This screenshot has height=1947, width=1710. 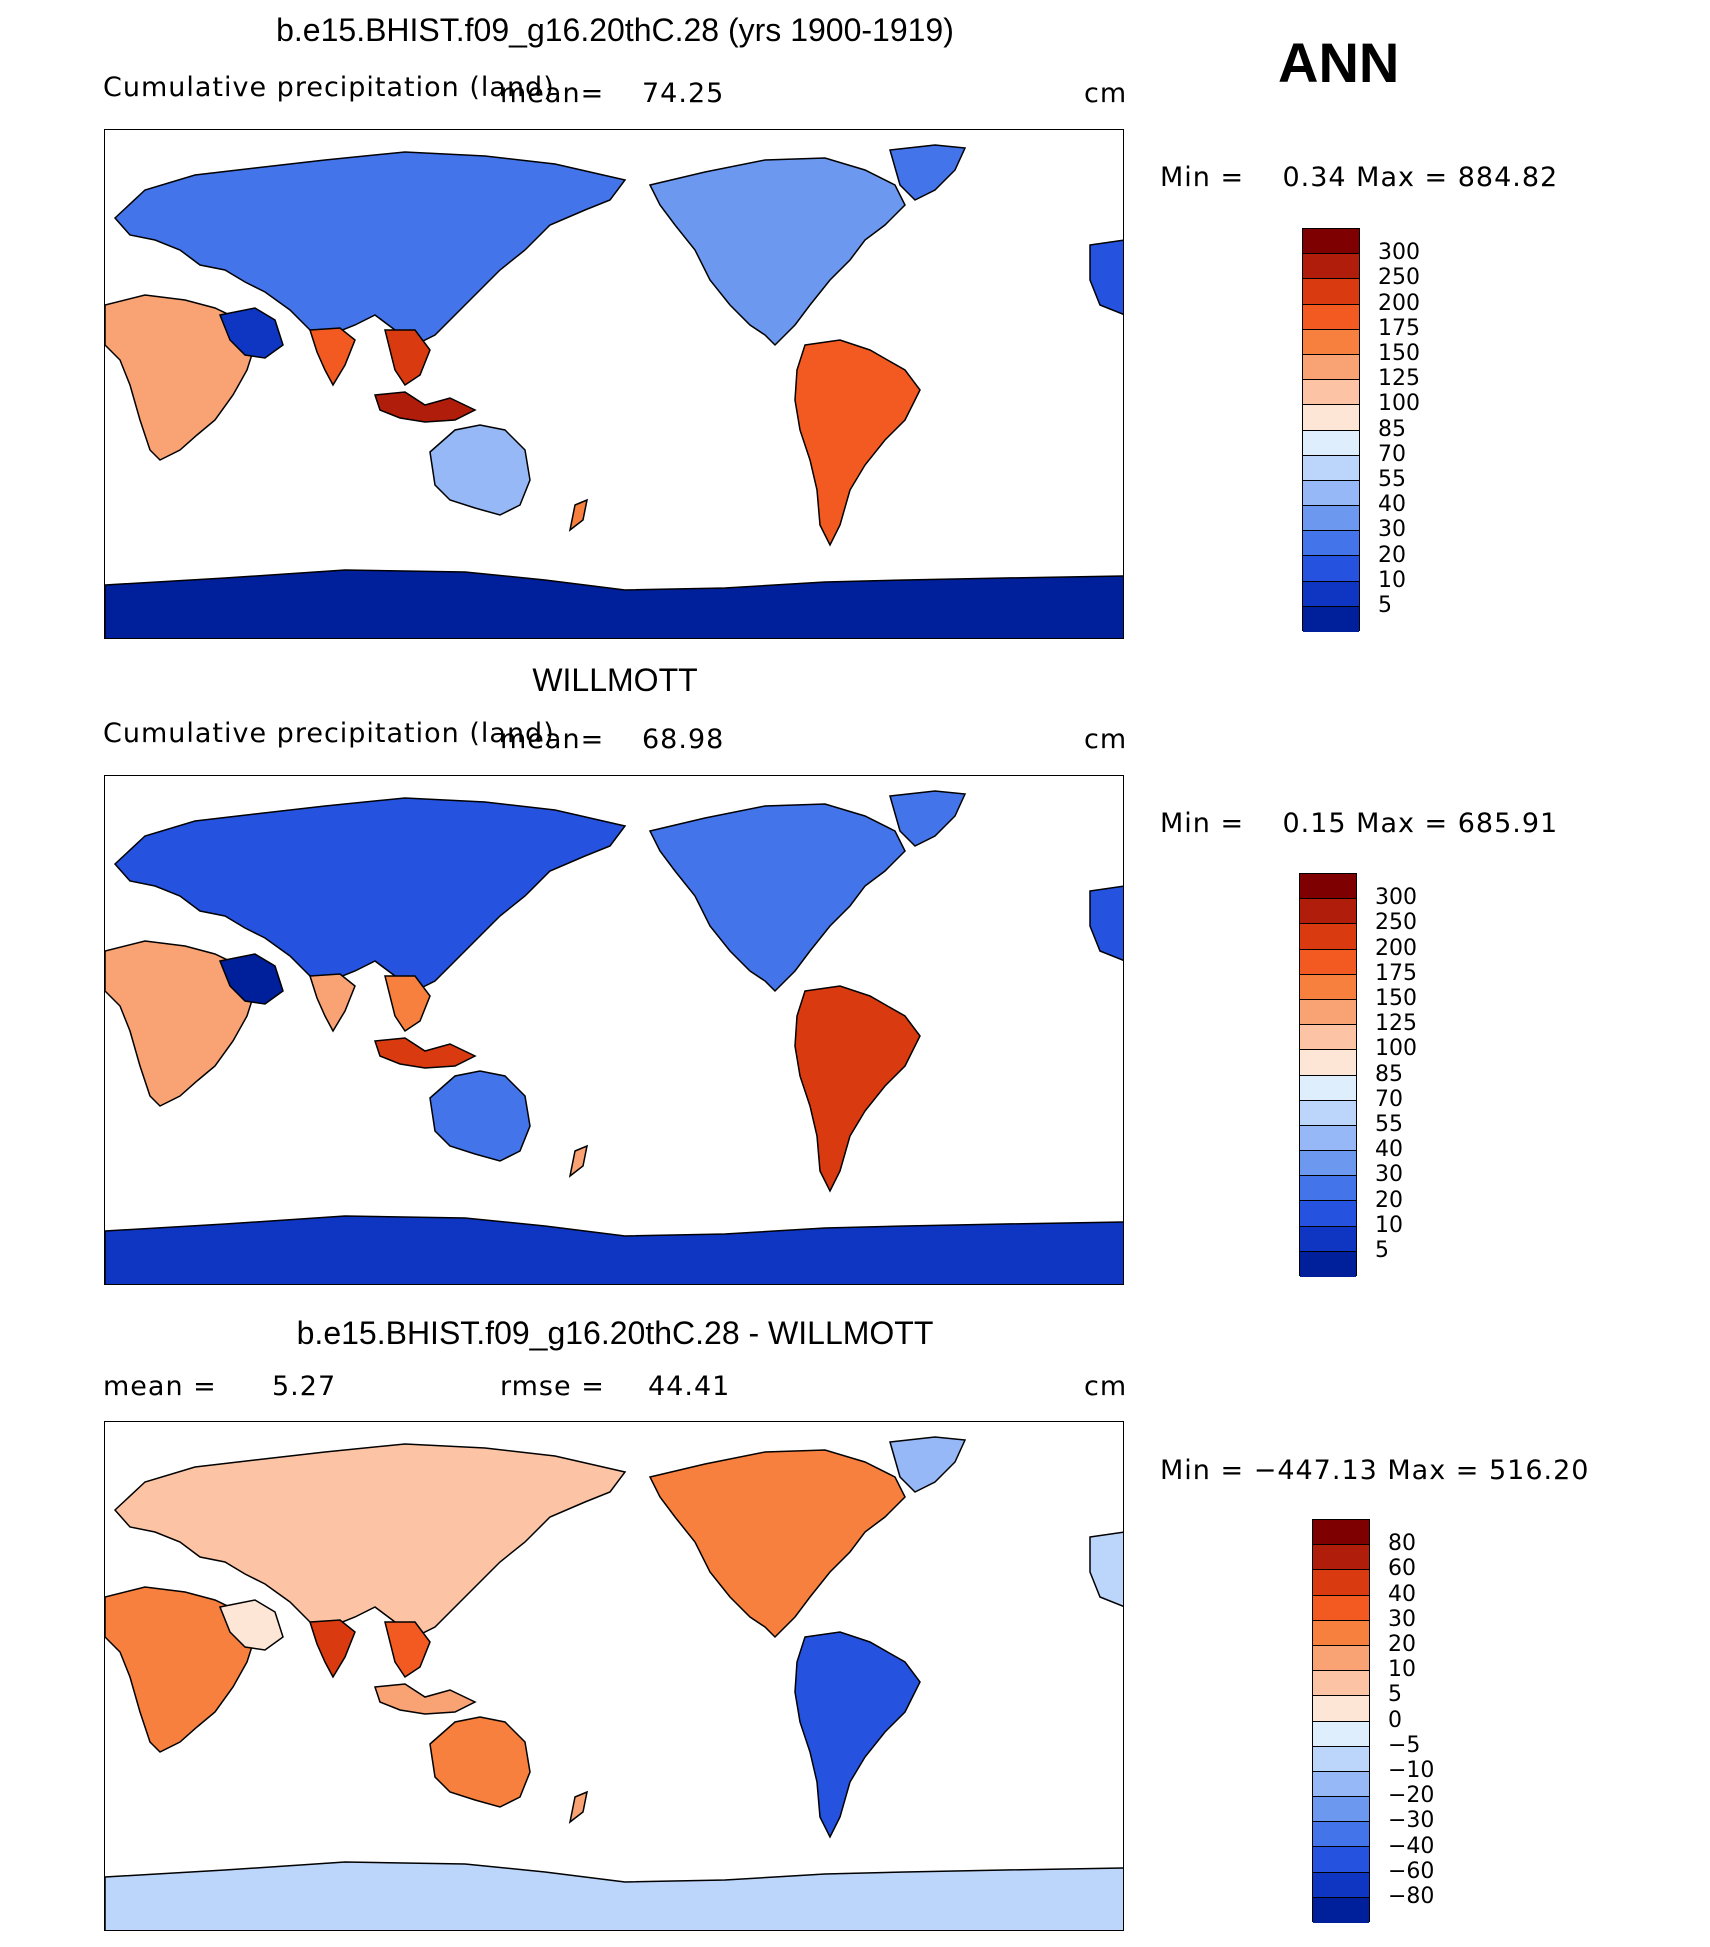 What do you see at coordinates (1411, 1871) in the screenshot?
I see `colorbar-tick-label: −60` at bounding box center [1411, 1871].